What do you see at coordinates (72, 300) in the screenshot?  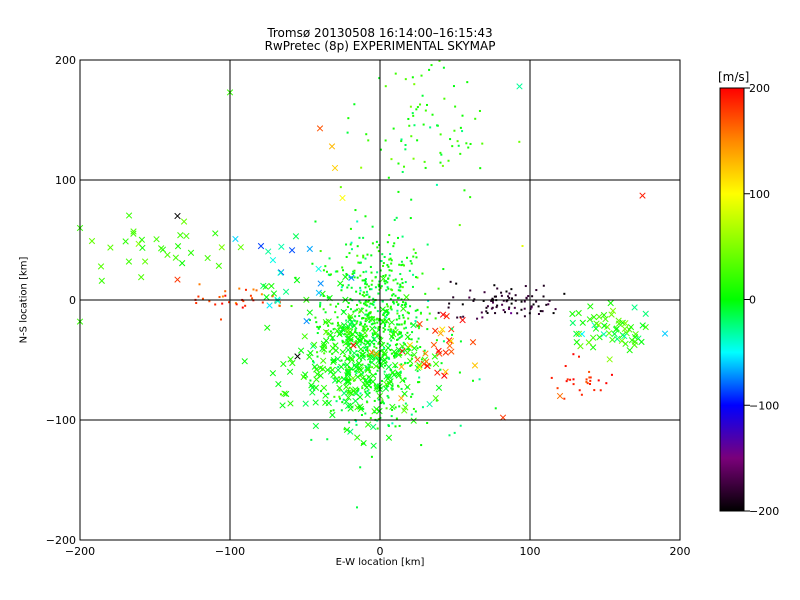 I see `y-tick-label: 0` at bounding box center [72, 300].